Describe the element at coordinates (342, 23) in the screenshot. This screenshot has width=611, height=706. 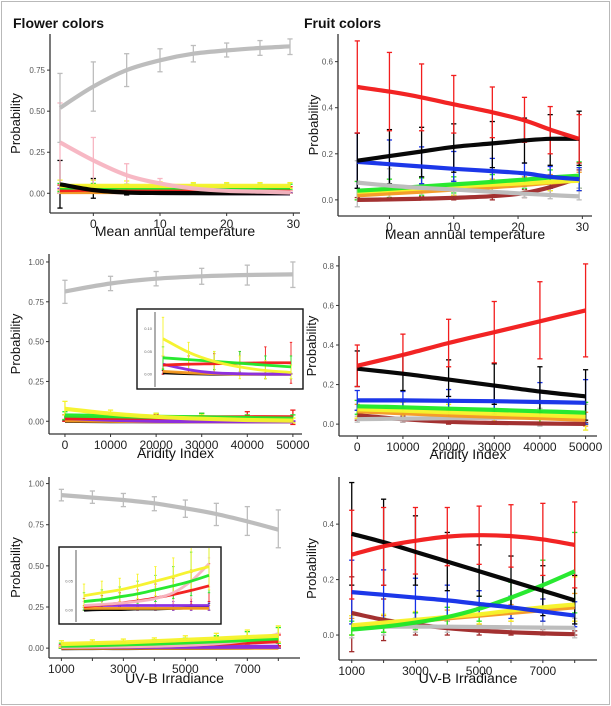
I see `column-title-fruit: Fruit colors` at that location.